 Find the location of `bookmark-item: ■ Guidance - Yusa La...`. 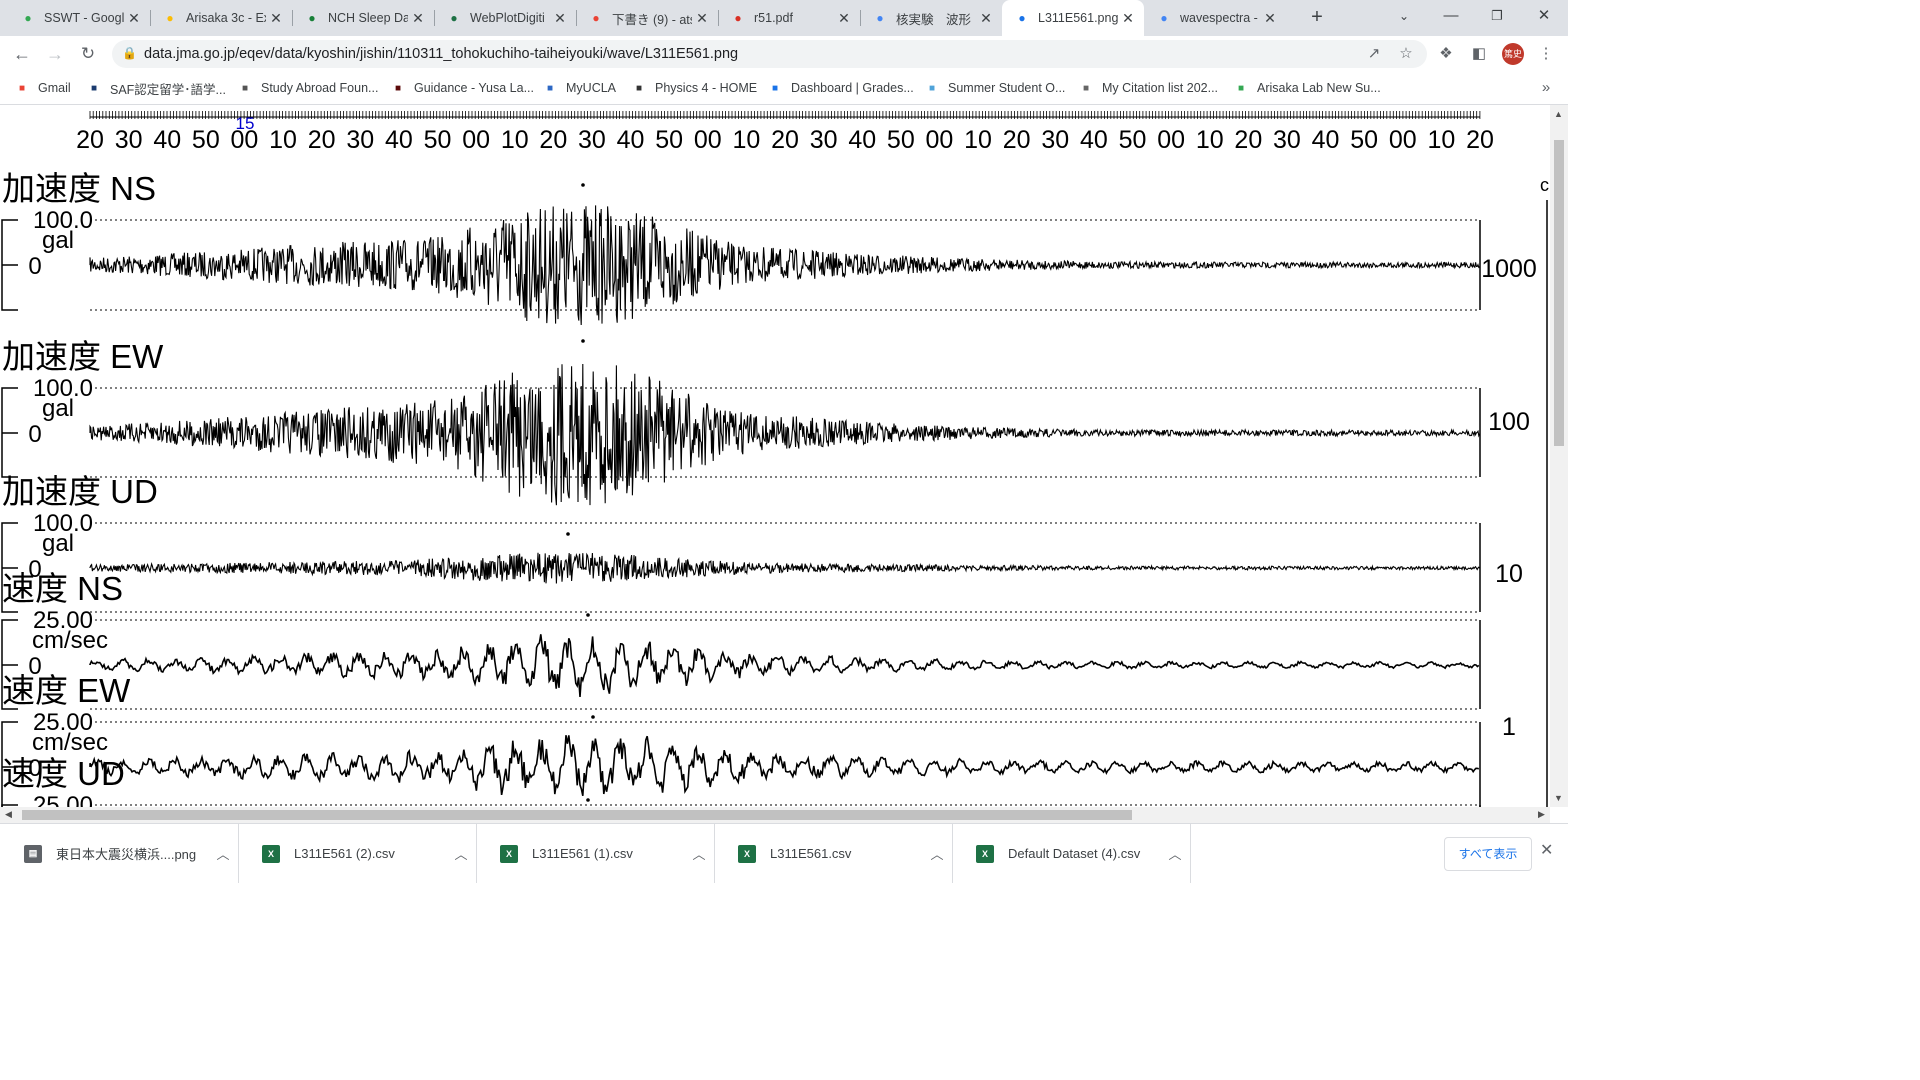

bookmark-item: ■ Guidance - Yusa La... is located at coordinates (462, 88).